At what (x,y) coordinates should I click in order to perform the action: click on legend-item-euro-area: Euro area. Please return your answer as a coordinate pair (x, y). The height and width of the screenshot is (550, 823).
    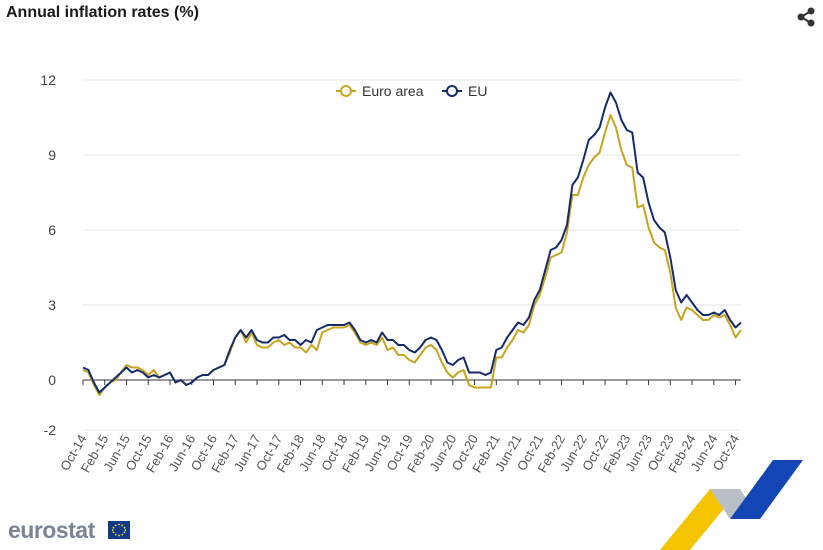
    Looking at the image, I should click on (380, 91).